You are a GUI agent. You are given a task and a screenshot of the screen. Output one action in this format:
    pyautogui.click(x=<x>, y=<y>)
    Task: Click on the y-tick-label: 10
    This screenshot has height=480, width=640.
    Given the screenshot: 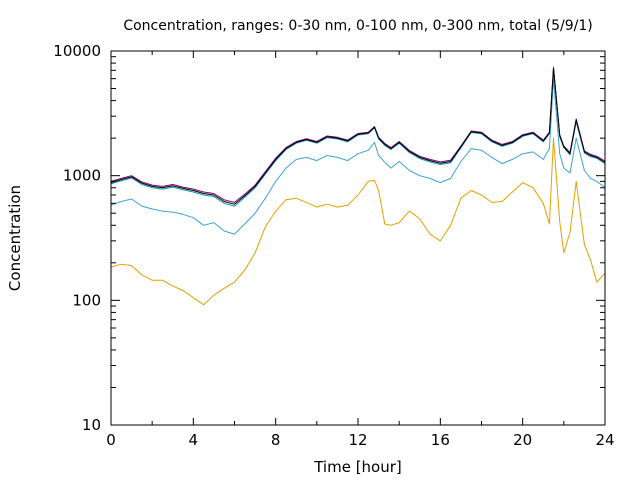 What is the action you would take?
    pyautogui.click(x=91, y=425)
    